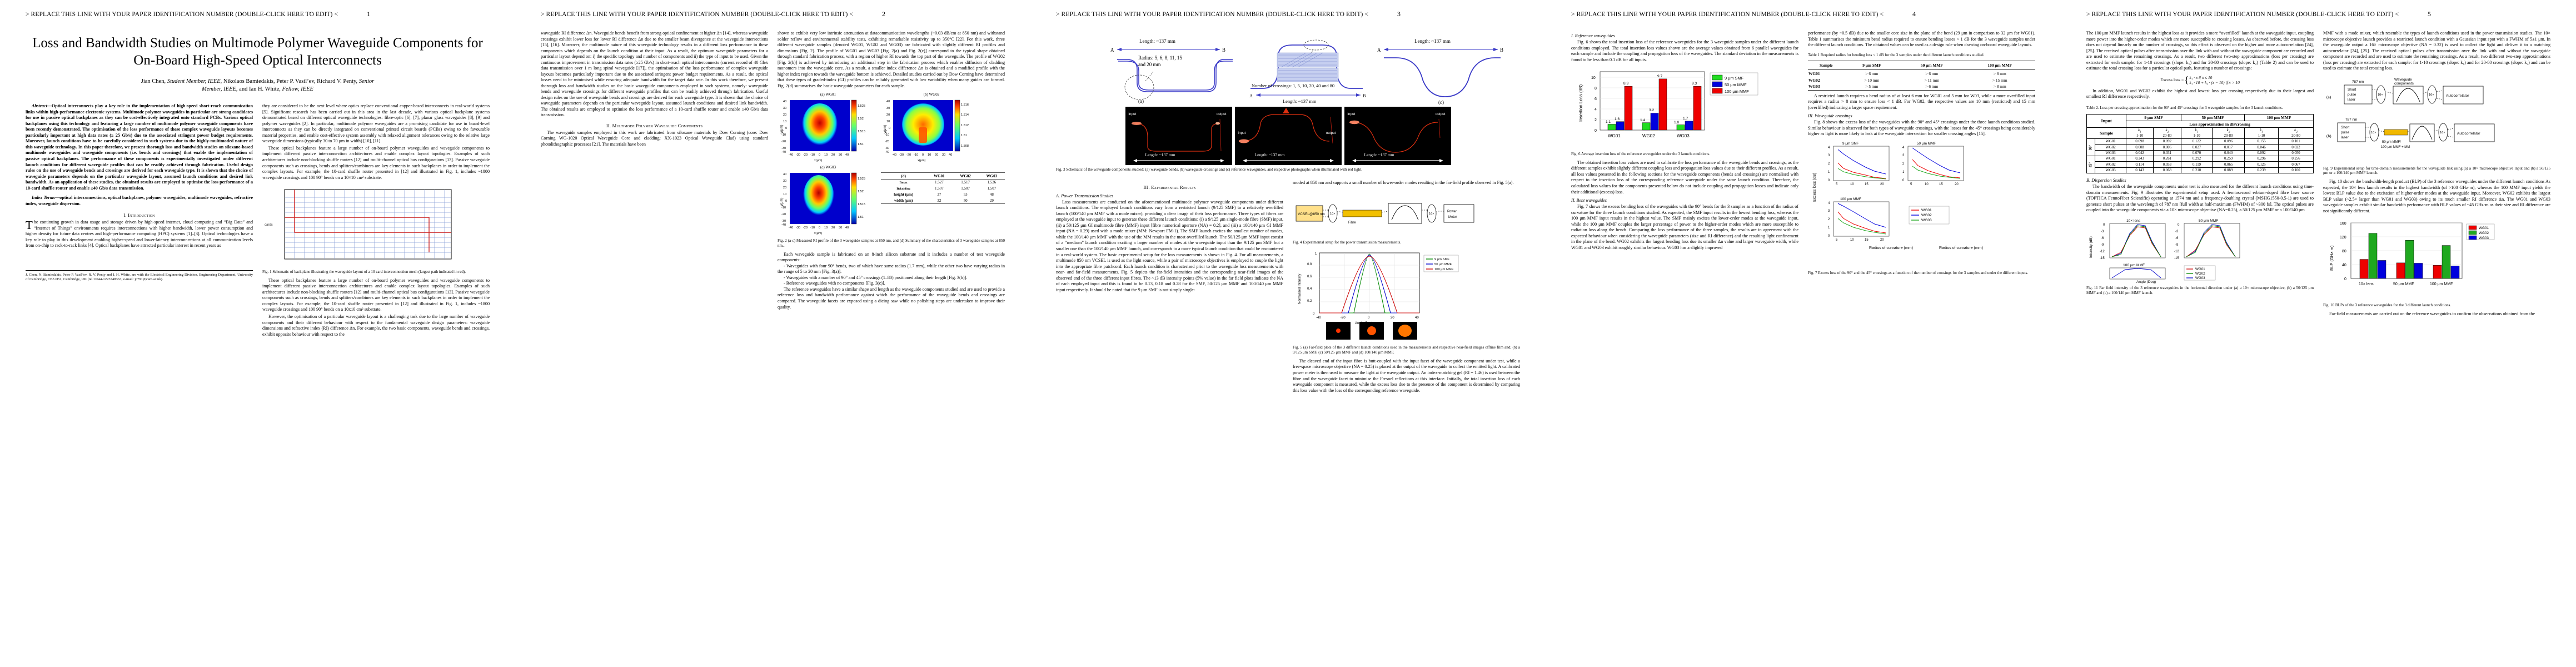  Describe the element at coordinates (2134, 265) in the screenshot. I see `svg-text: 100 μm MMF` at that location.